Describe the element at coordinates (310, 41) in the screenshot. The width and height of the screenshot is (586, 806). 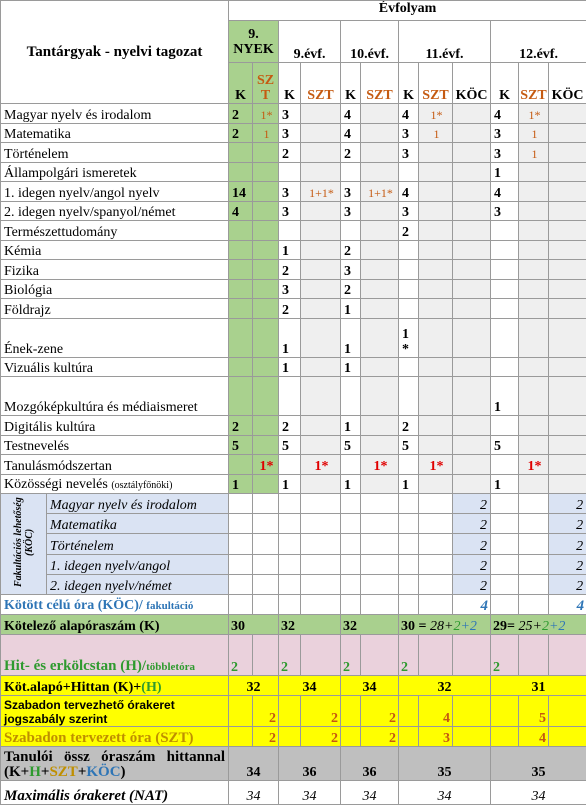
I see `grade-header: 9.évf.` at that location.